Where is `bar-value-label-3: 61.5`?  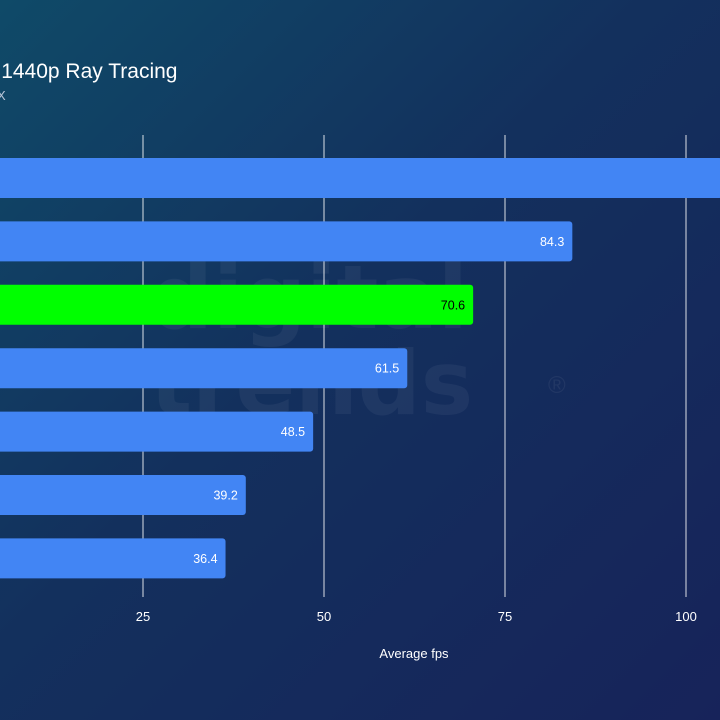 bar-value-label-3: 61.5 is located at coordinates (387, 369).